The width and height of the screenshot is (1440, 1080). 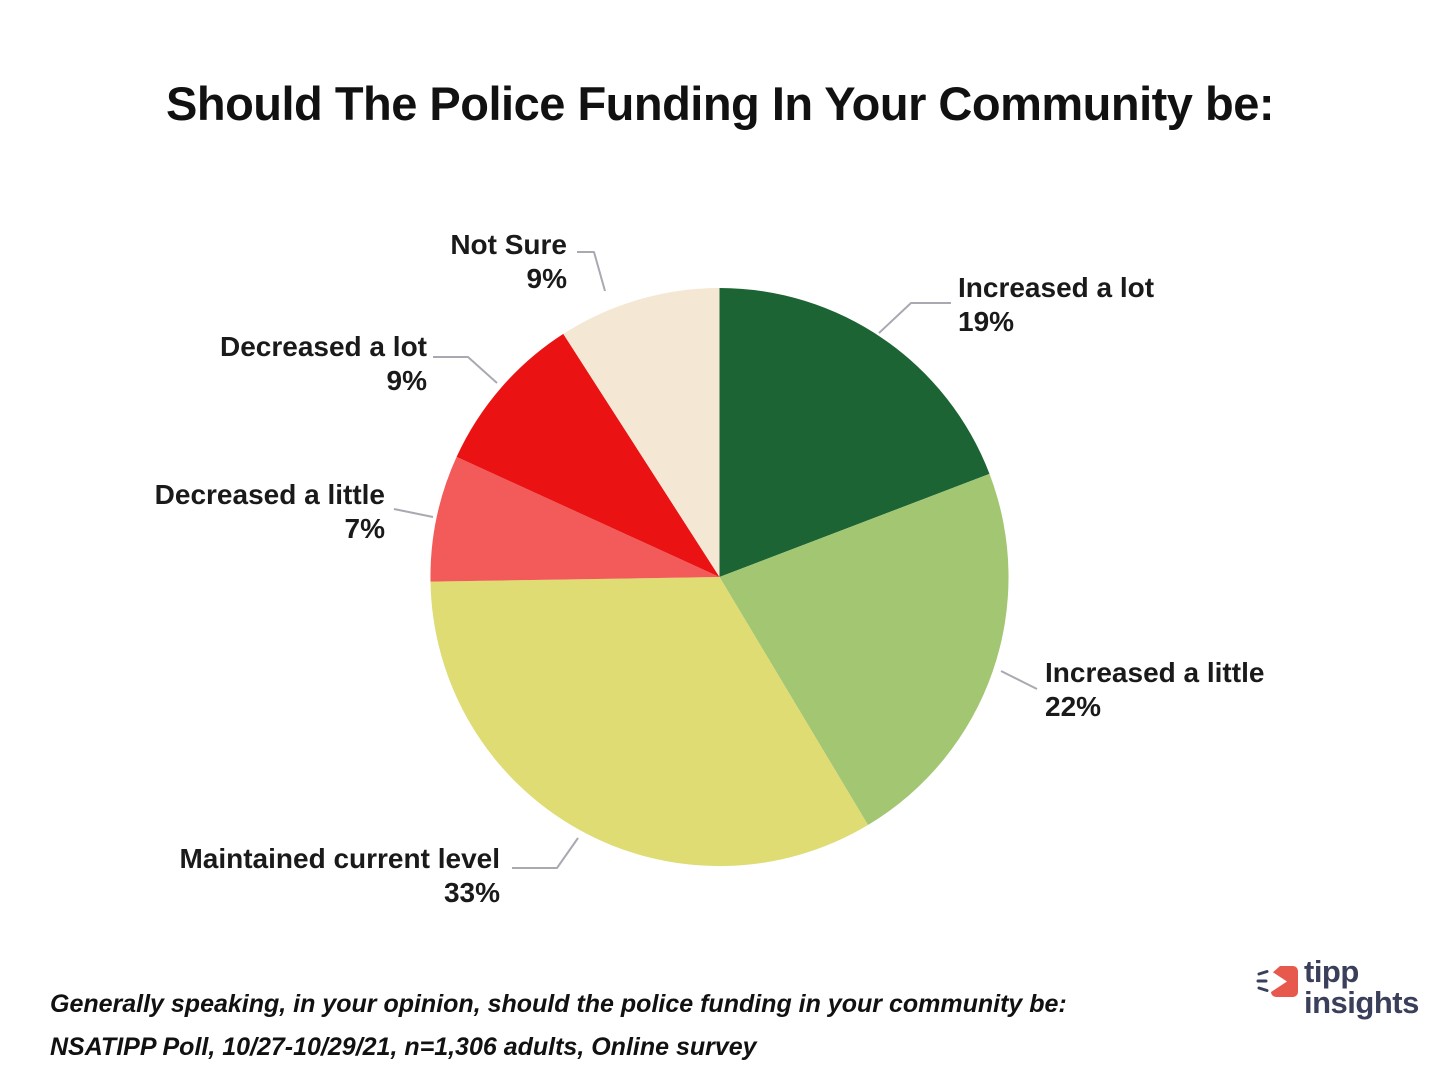 I want to click on tipp-insights-logo: tipp insights, so click(x=1337, y=987).